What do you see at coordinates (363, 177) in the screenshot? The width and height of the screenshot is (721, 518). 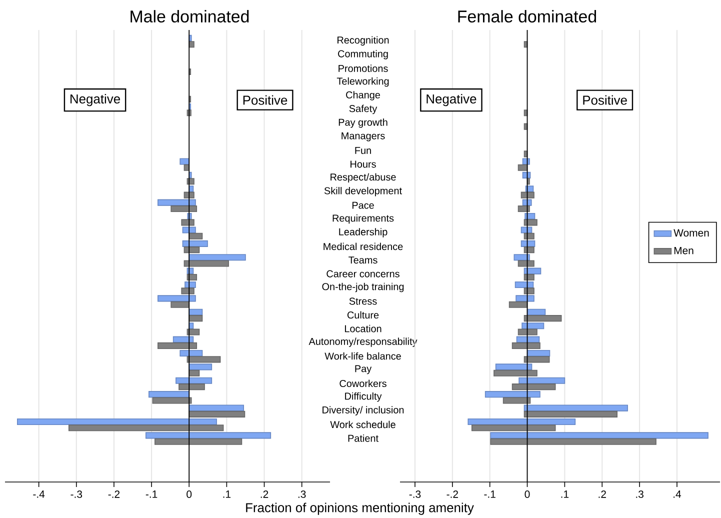 I see `y-tick-label: Respect/abuse` at bounding box center [363, 177].